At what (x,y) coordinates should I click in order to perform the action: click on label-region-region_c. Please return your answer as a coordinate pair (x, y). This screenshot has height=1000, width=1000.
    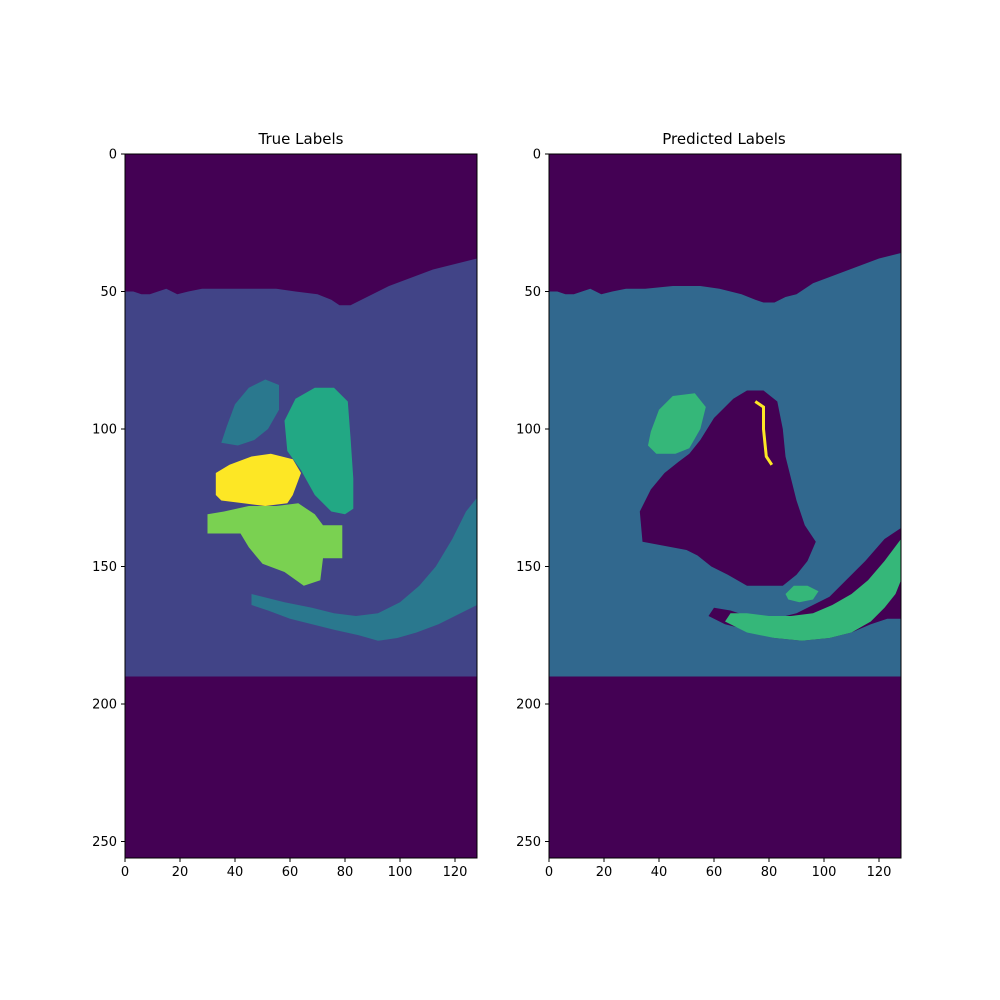
    Looking at the image, I should click on (275, 544).